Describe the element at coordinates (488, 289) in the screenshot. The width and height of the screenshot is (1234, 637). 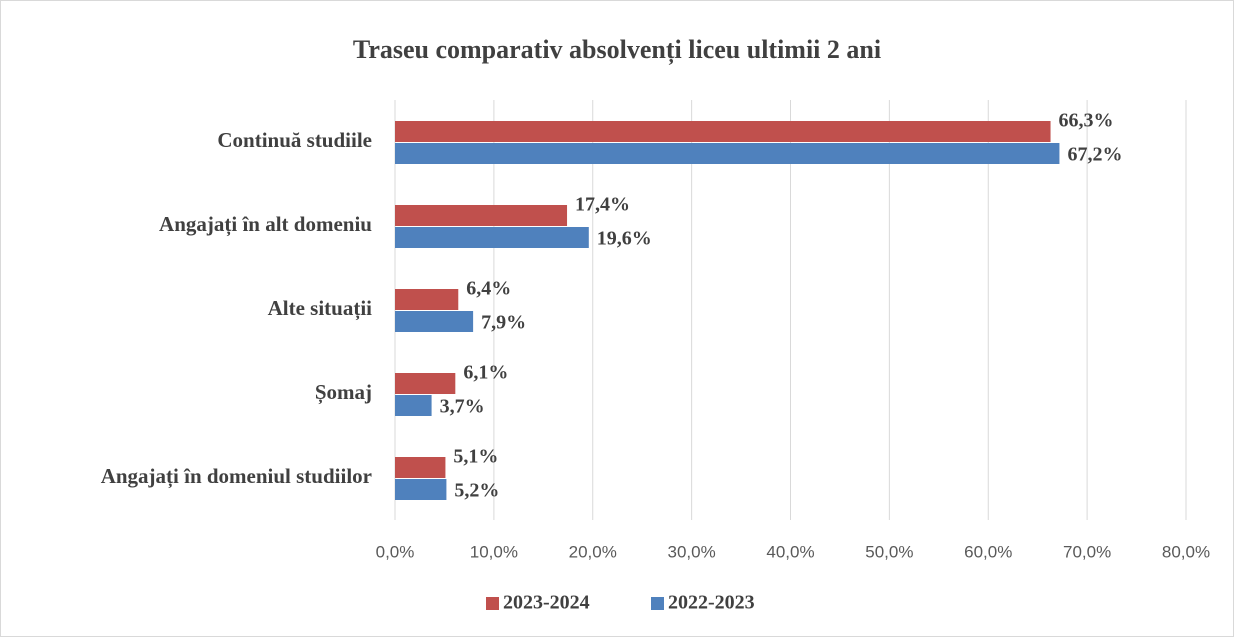
I see `data-label: 6,4%` at that location.